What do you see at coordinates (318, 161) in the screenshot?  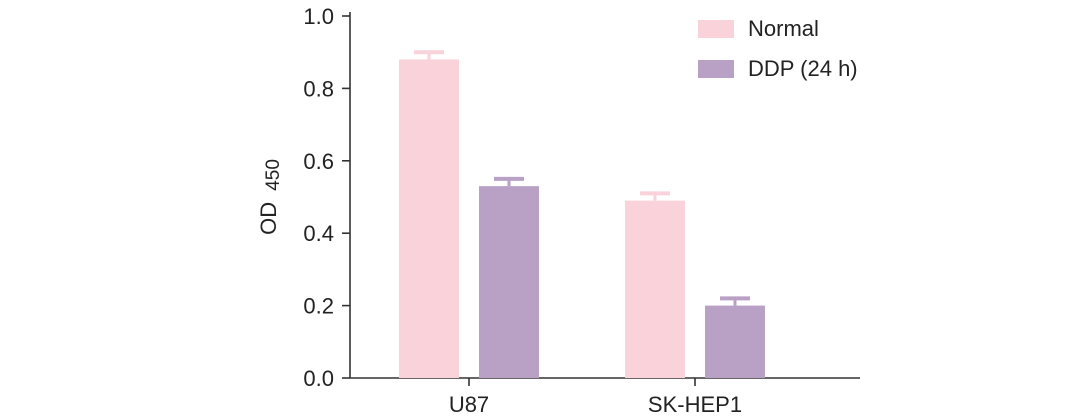 I see `y-tick-label: 0.6` at bounding box center [318, 161].